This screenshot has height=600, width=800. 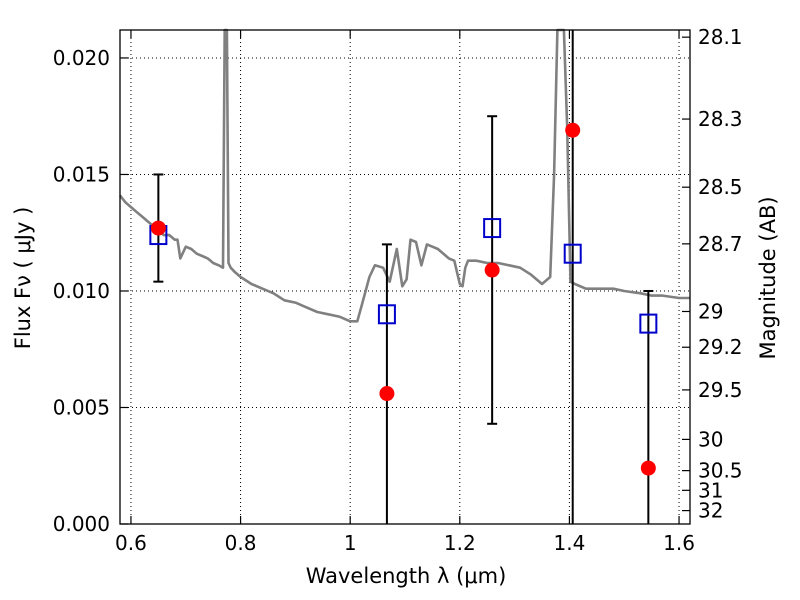 I want to click on magnitude-tick-label: 32, so click(x=710, y=511).